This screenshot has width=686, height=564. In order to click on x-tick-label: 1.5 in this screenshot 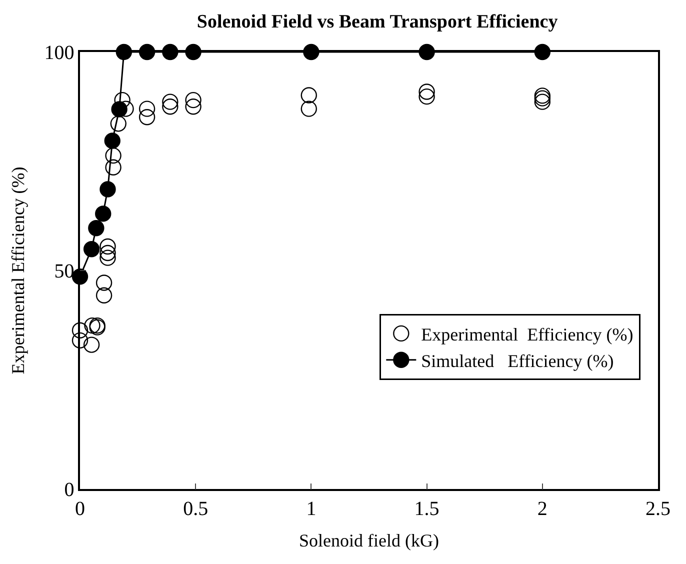, I will do `click(427, 509)`.